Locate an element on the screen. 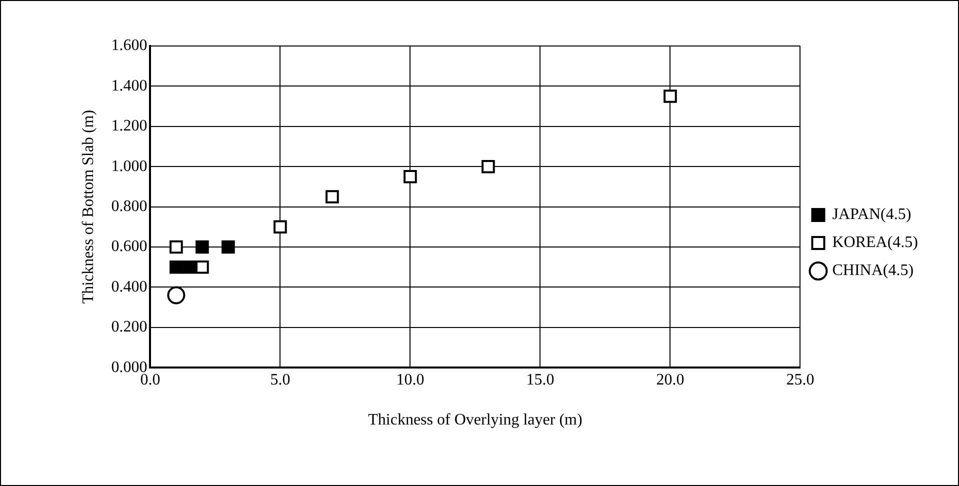 Image resolution: width=959 pixels, height=486 pixels. x-tick-label: 0.0 is located at coordinates (150, 379).